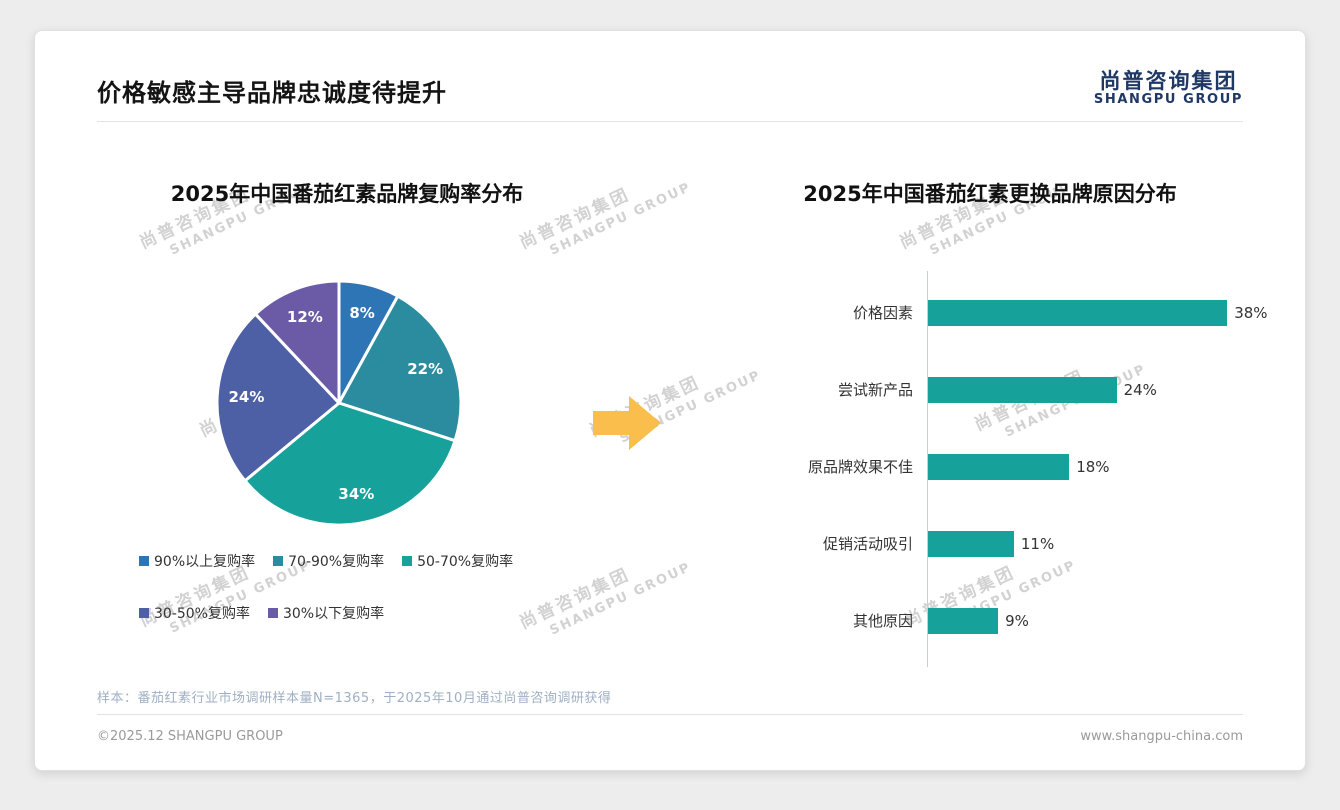 The width and height of the screenshot is (1340, 810). Describe the element at coordinates (272, 93) in the screenshot. I see `page-title: 价格敏感主导品牌忠诚度待提升` at that location.